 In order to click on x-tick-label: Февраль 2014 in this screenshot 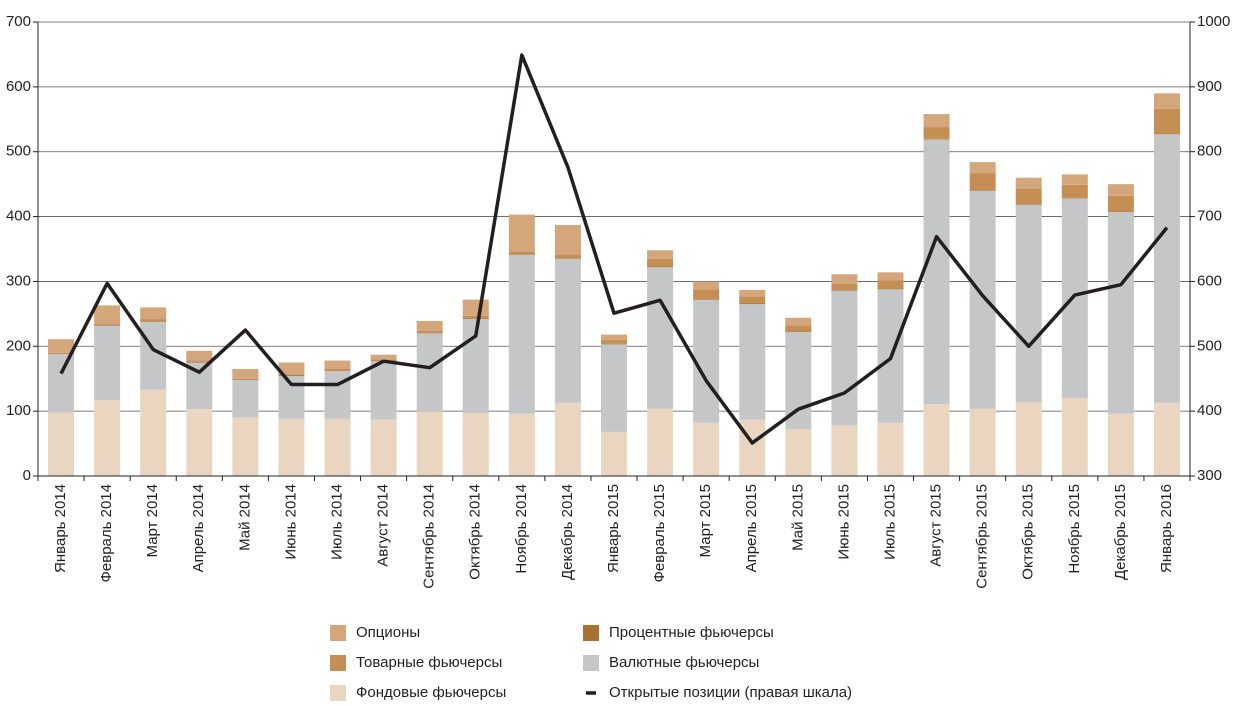, I will do `click(106, 533)`.